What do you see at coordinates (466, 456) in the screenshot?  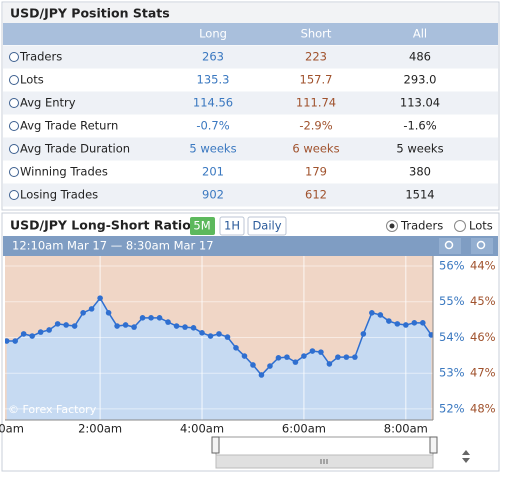 I see `scroll-arrows` at bounding box center [466, 456].